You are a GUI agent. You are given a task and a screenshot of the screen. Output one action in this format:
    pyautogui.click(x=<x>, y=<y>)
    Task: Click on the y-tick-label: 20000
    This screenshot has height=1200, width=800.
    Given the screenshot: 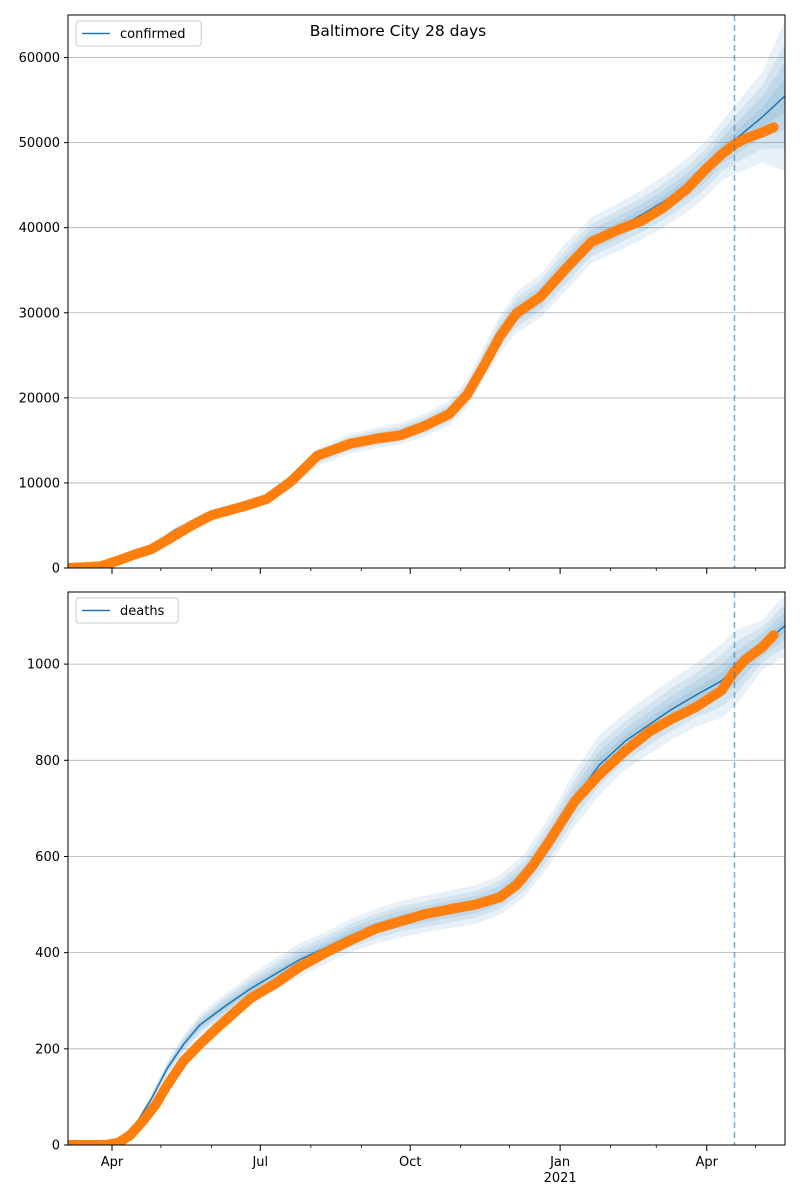 What is the action you would take?
    pyautogui.click(x=39, y=398)
    